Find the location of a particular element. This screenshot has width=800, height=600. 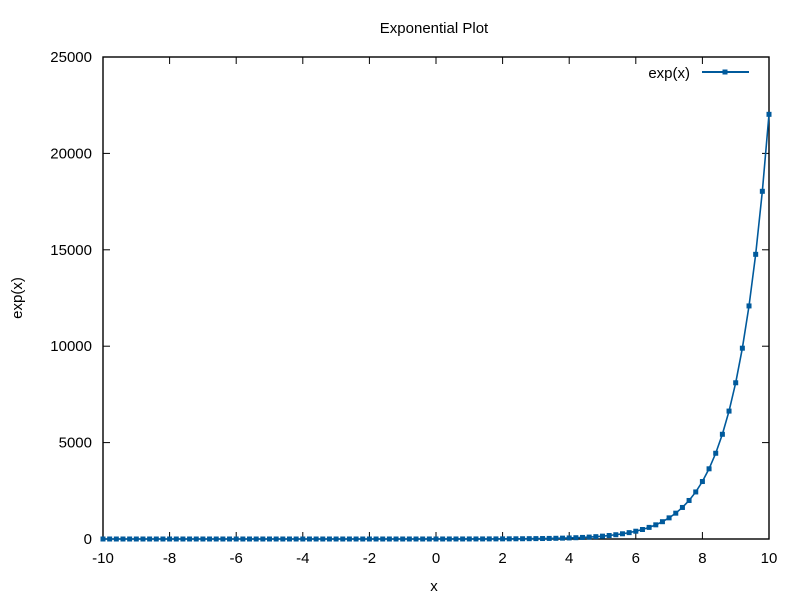

x-tick-label: -6 is located at coordinates (236, 558).